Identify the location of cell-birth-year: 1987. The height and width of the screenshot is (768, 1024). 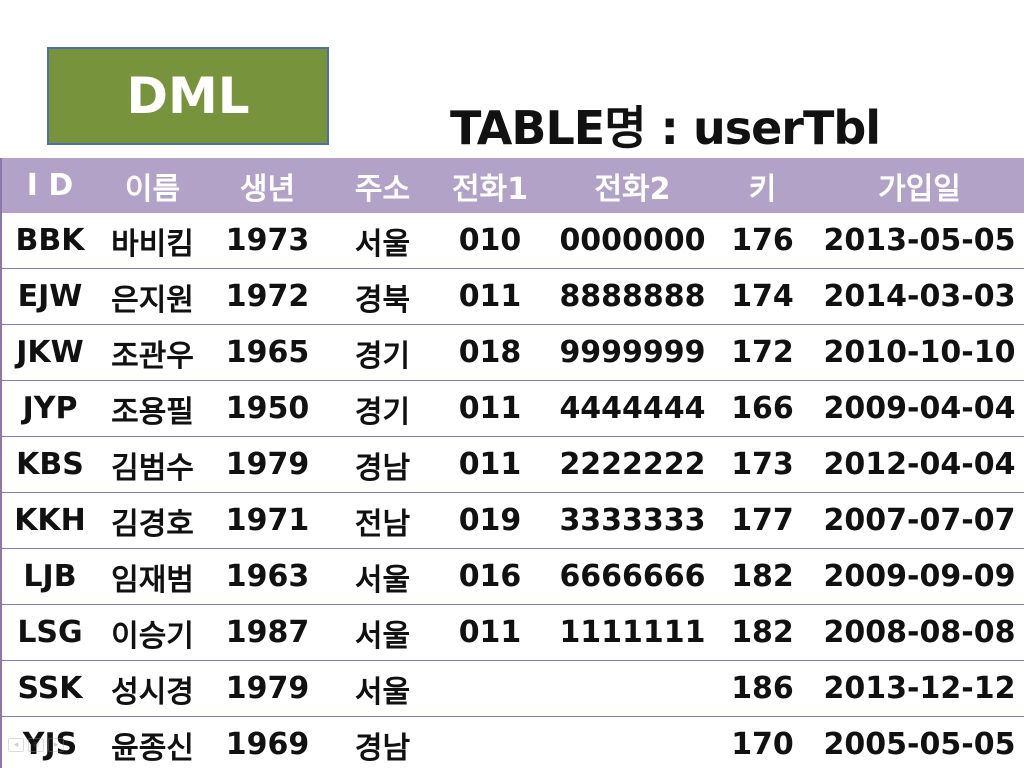
(267, 632).